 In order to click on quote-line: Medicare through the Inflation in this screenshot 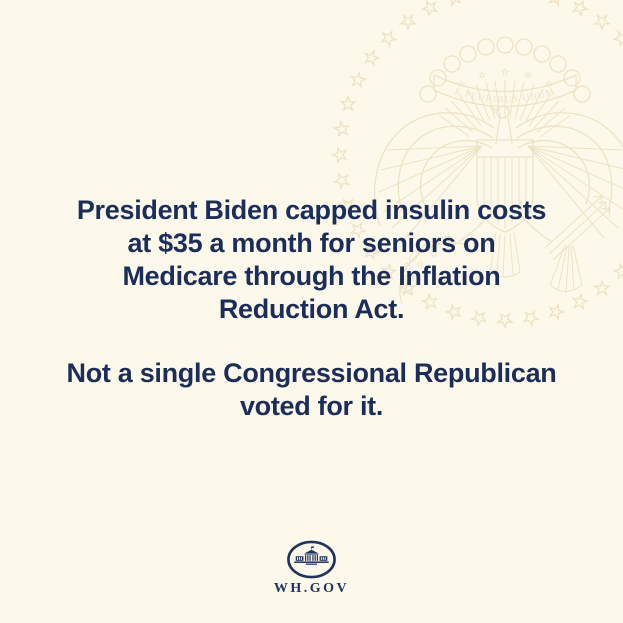, I will do `click(311, 276)`.